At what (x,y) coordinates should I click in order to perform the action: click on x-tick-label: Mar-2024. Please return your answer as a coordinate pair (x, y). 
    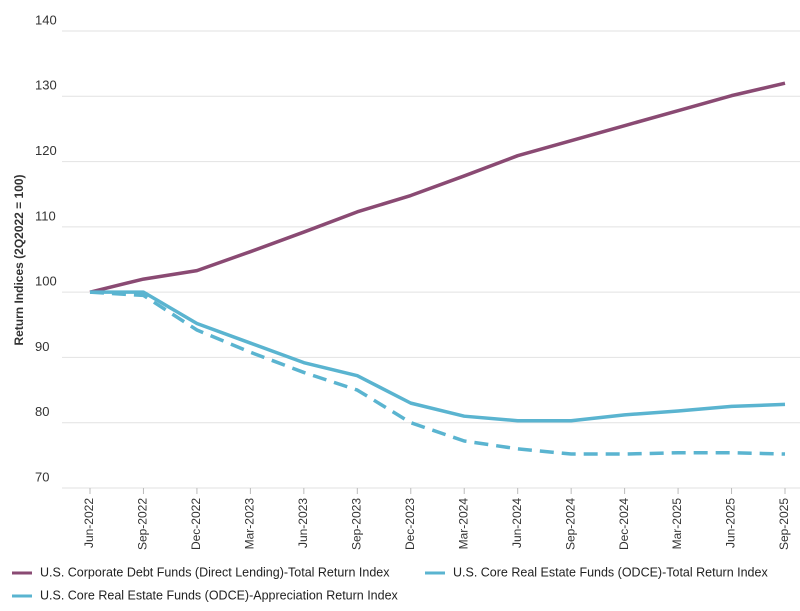
    Looking at the image, I should click on (463, 524).